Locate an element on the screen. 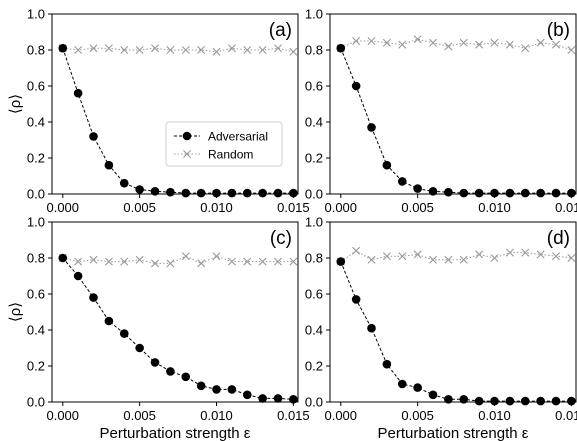 Image resolution: width=577 pixels, height=441 pixels. panel-label: (a) is located at coordinates (280, 30).